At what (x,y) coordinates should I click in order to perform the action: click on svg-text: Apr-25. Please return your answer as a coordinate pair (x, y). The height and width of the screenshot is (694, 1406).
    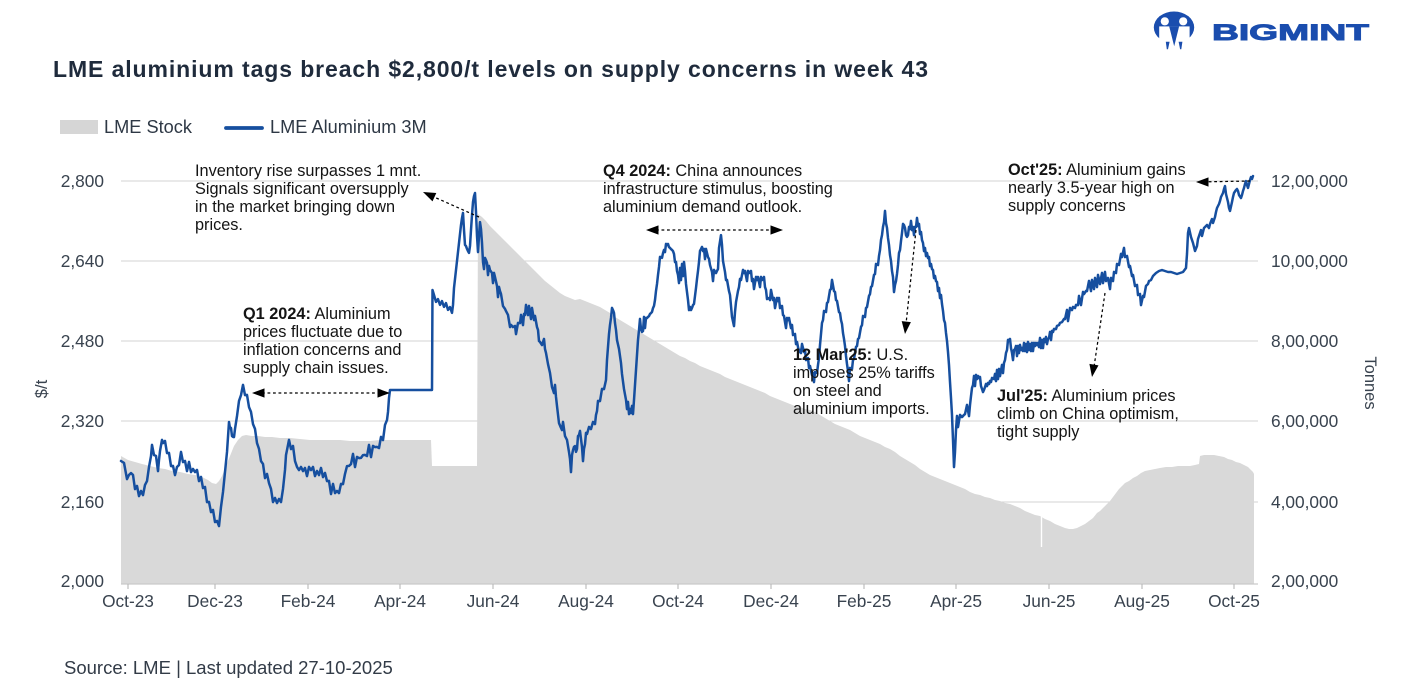
    Looking at the image, I should click on (956, 601).